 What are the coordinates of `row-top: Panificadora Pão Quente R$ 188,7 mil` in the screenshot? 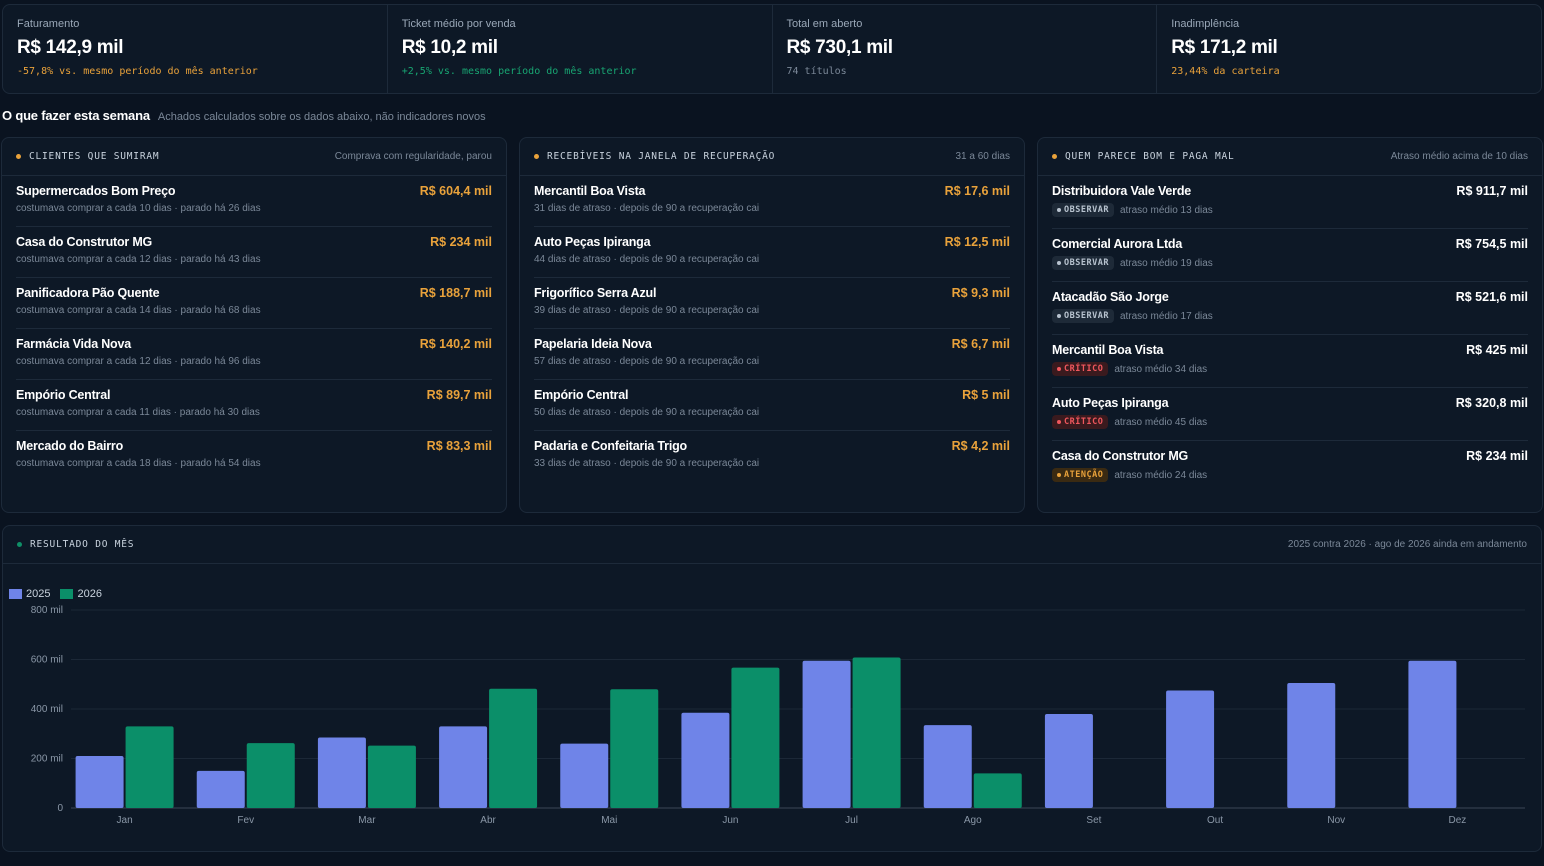 It's located at (254, 293).